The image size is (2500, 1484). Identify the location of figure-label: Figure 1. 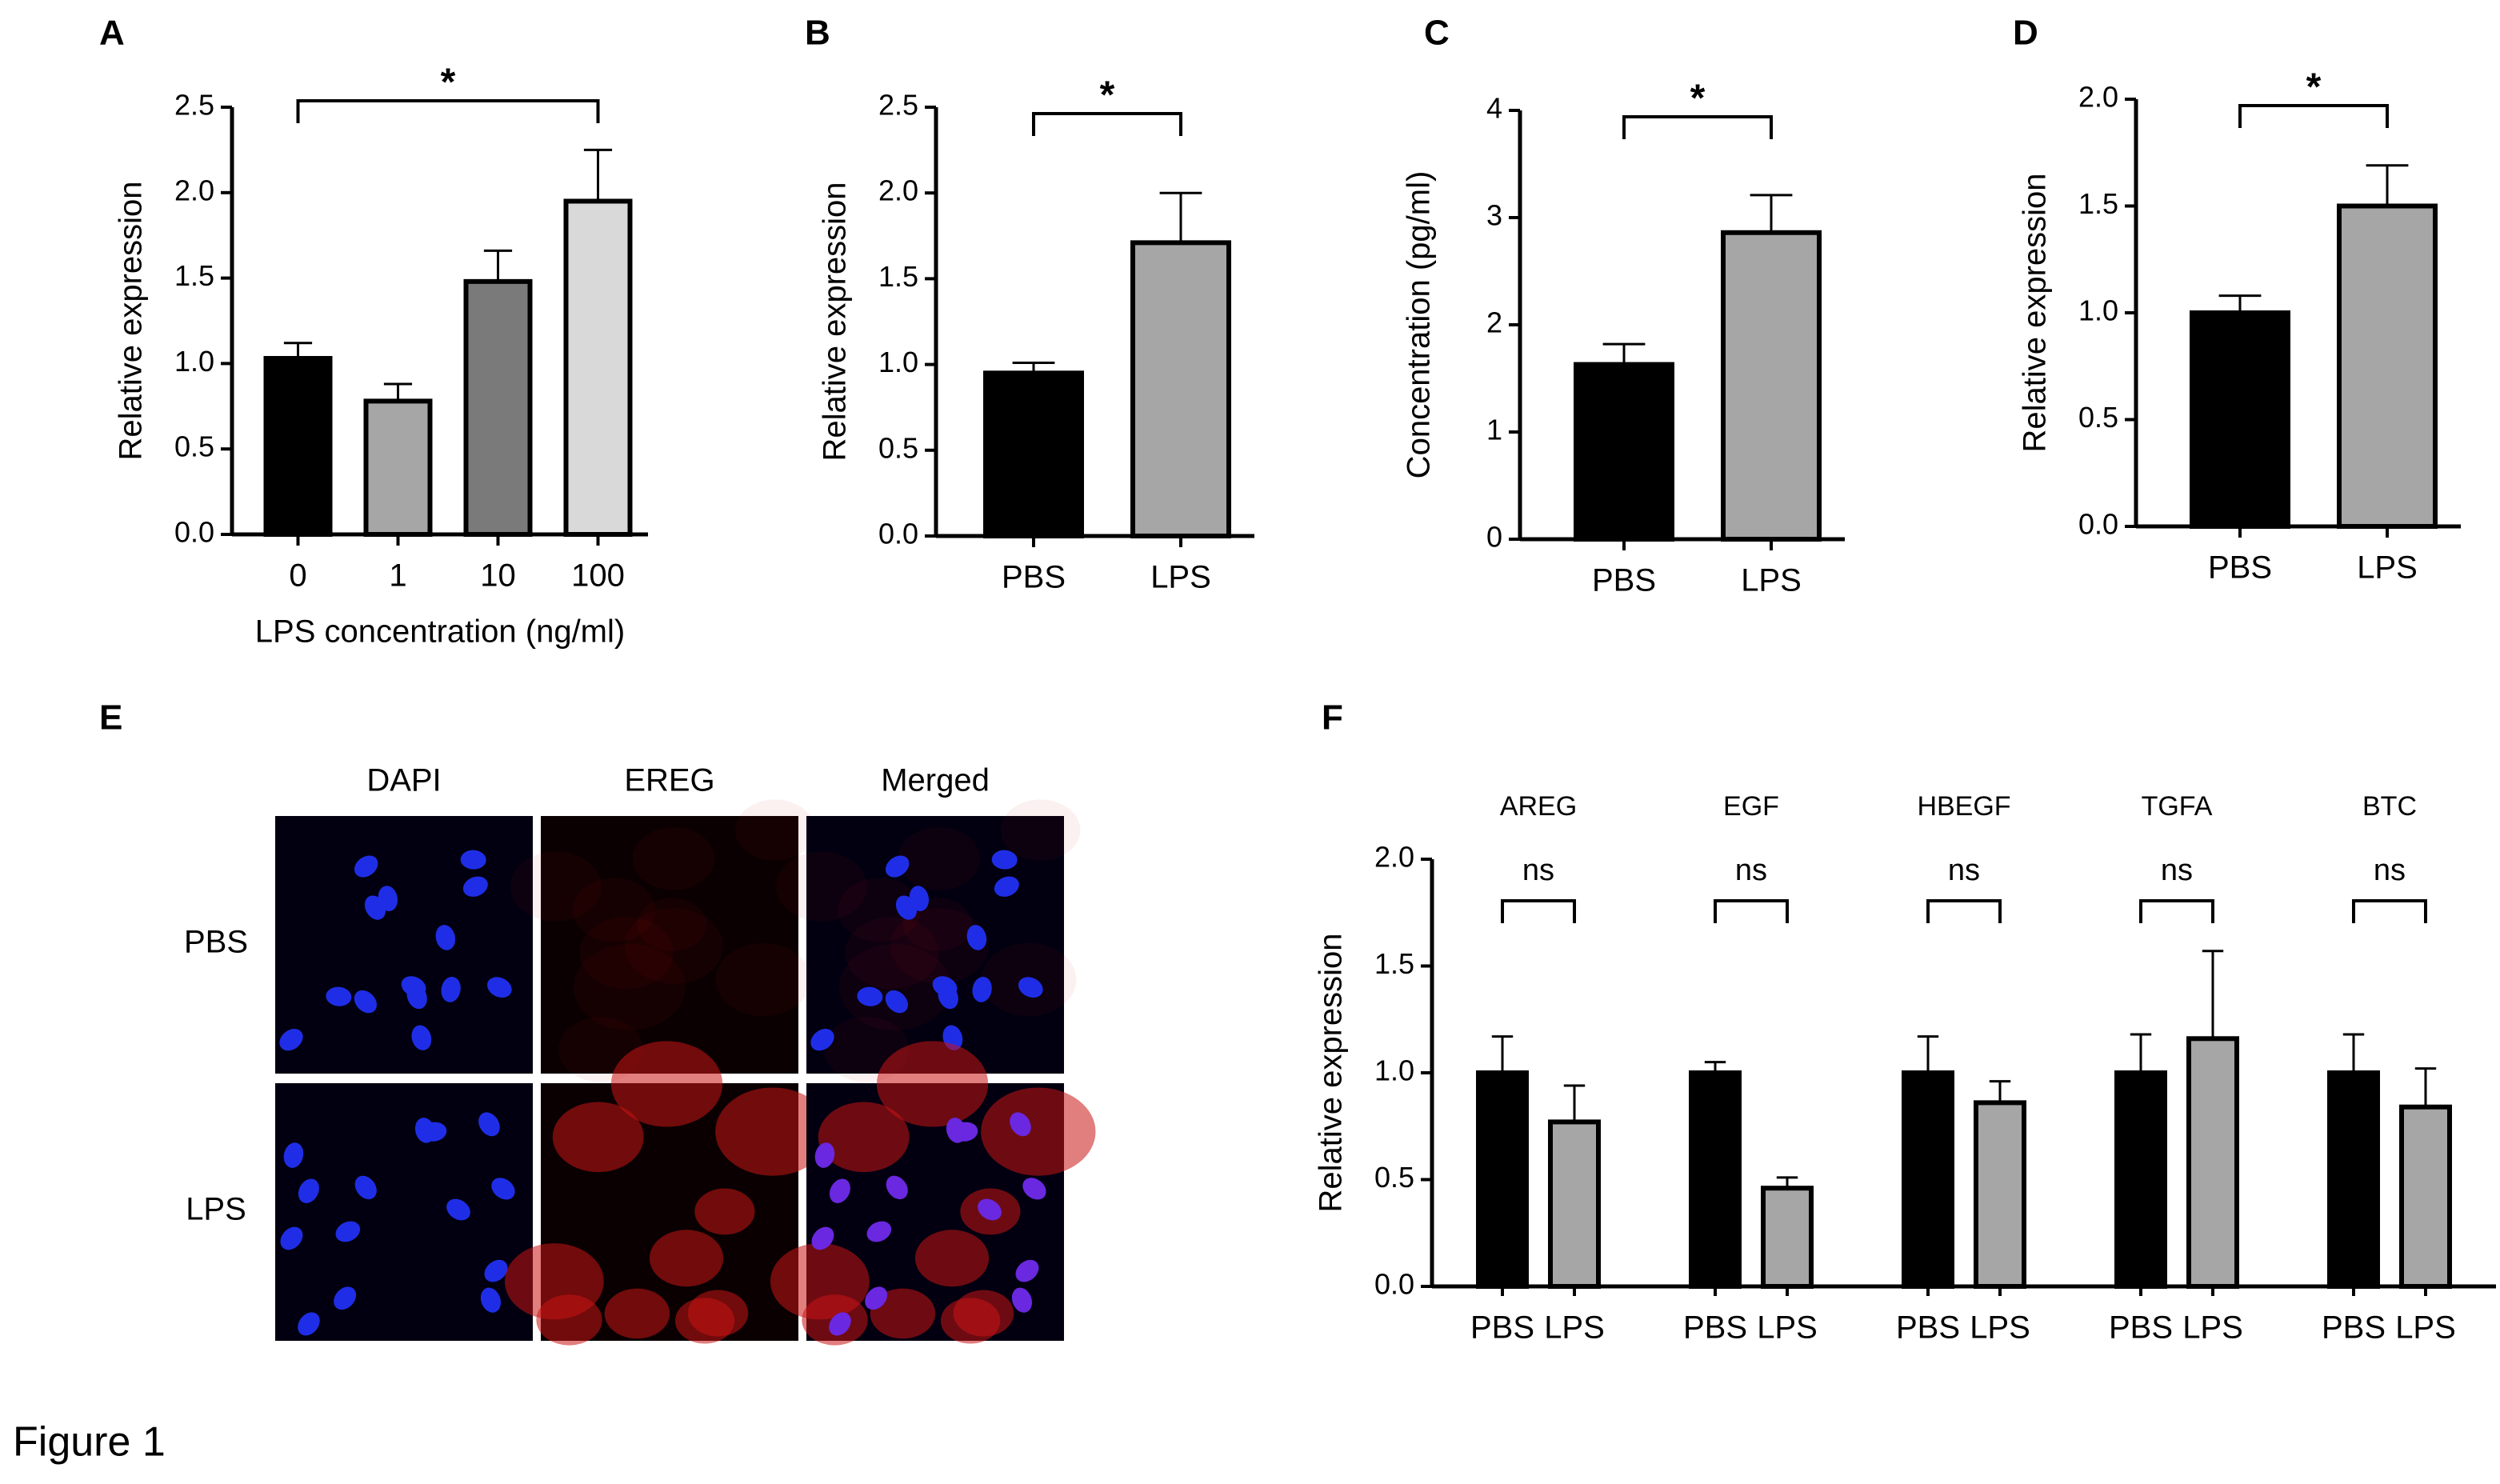
(89, 1442).